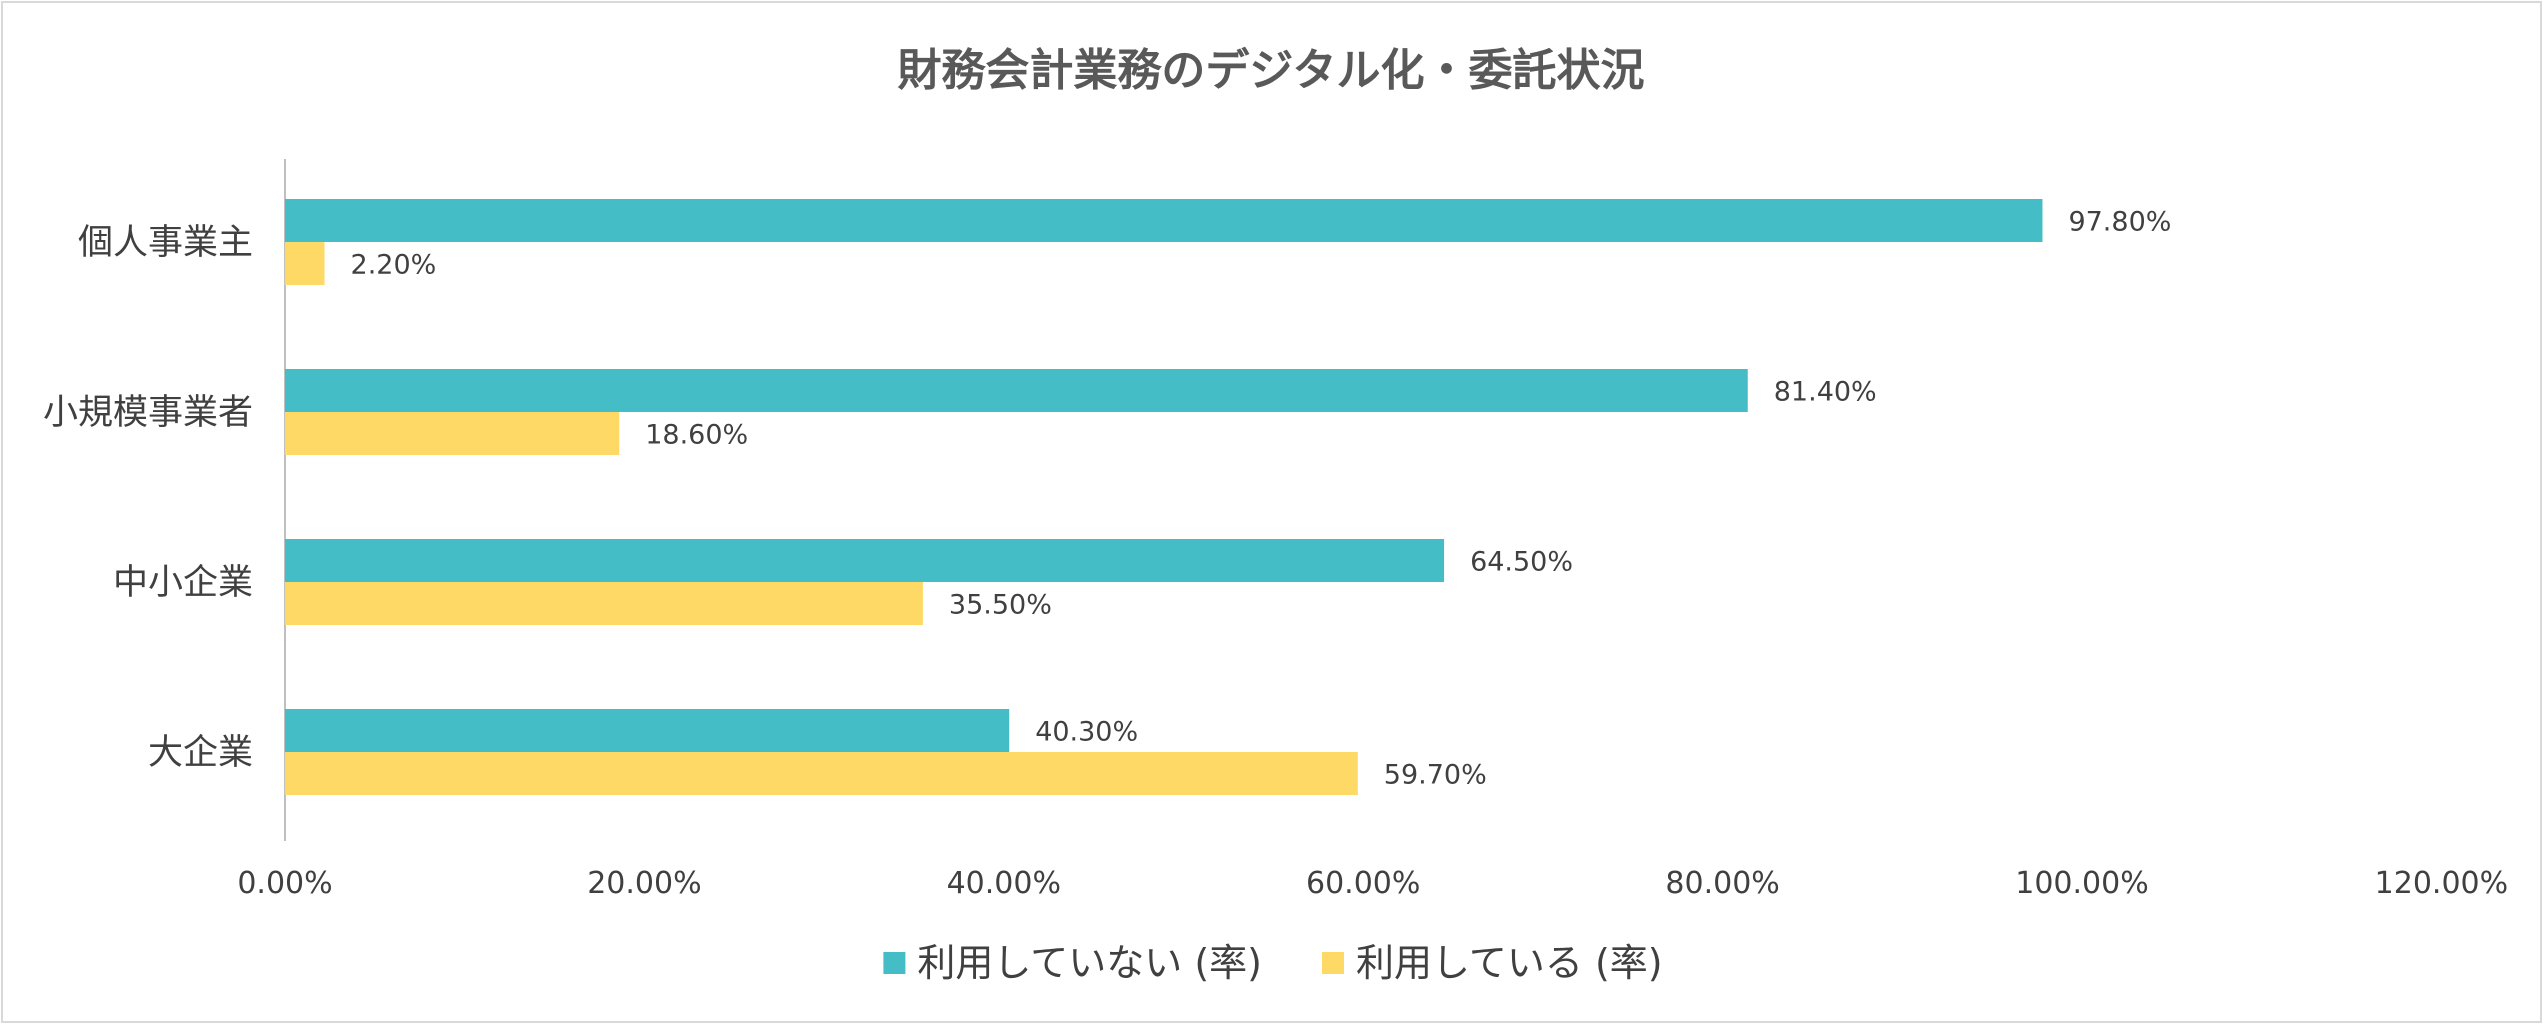  Describe the element at coordinates (1722, 883) in the screenshot. I see `x-tick-label: 80.00%` at that location.